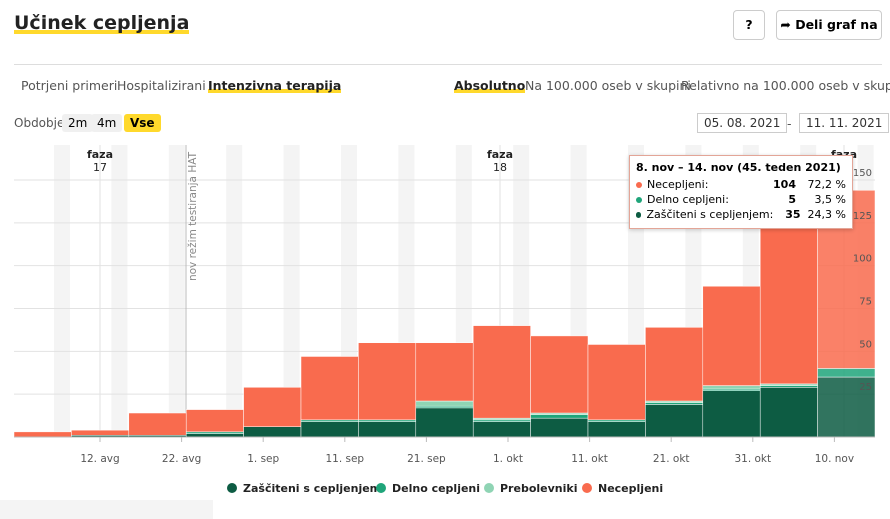 The image size is (890, 519). What do you see at coordinates (102, 23) in the screenshot?
I see `page-title: Učinek cepljenja` at bounding box center [102, 23].